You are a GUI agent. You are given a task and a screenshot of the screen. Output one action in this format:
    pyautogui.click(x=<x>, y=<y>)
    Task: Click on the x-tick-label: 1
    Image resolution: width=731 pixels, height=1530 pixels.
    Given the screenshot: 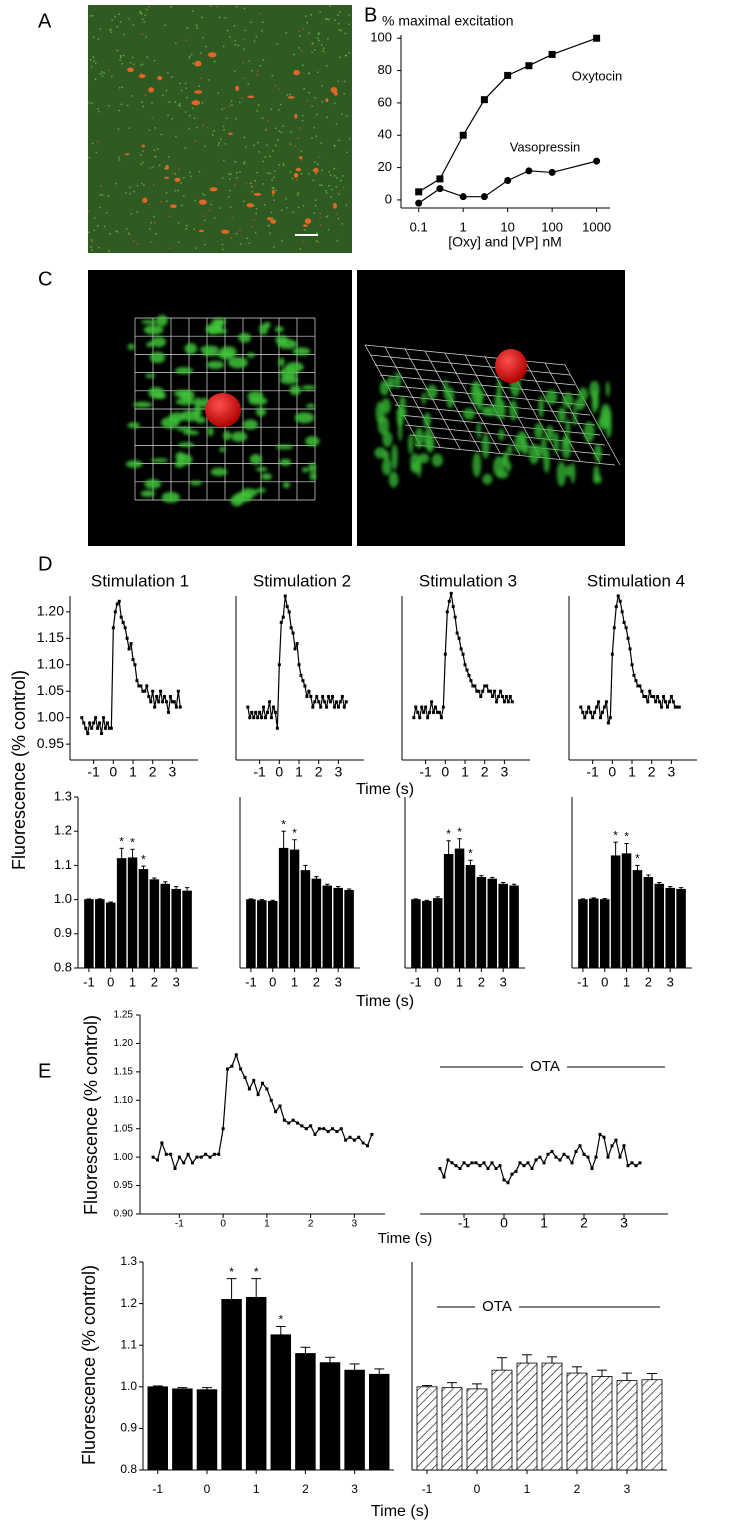 What is the action you would take?
    pyautogui.click(x=133, y=772)
    